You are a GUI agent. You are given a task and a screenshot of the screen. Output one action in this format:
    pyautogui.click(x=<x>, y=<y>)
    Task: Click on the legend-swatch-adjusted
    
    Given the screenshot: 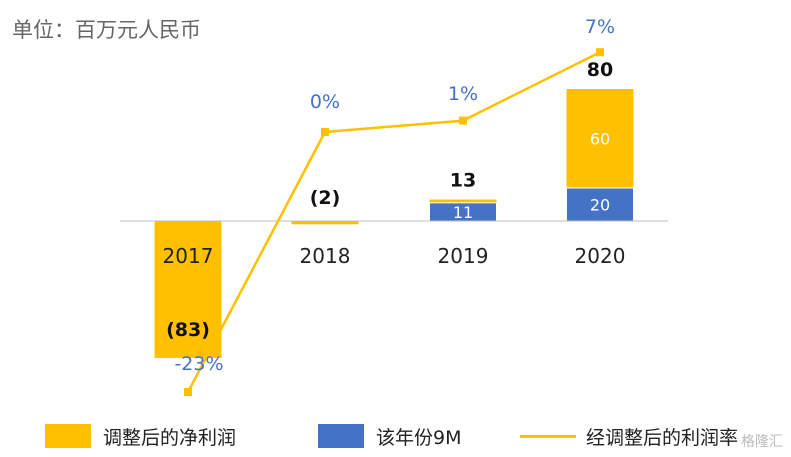 What is the action you would take?
    pyautogui.click(x=68, y=436)
    